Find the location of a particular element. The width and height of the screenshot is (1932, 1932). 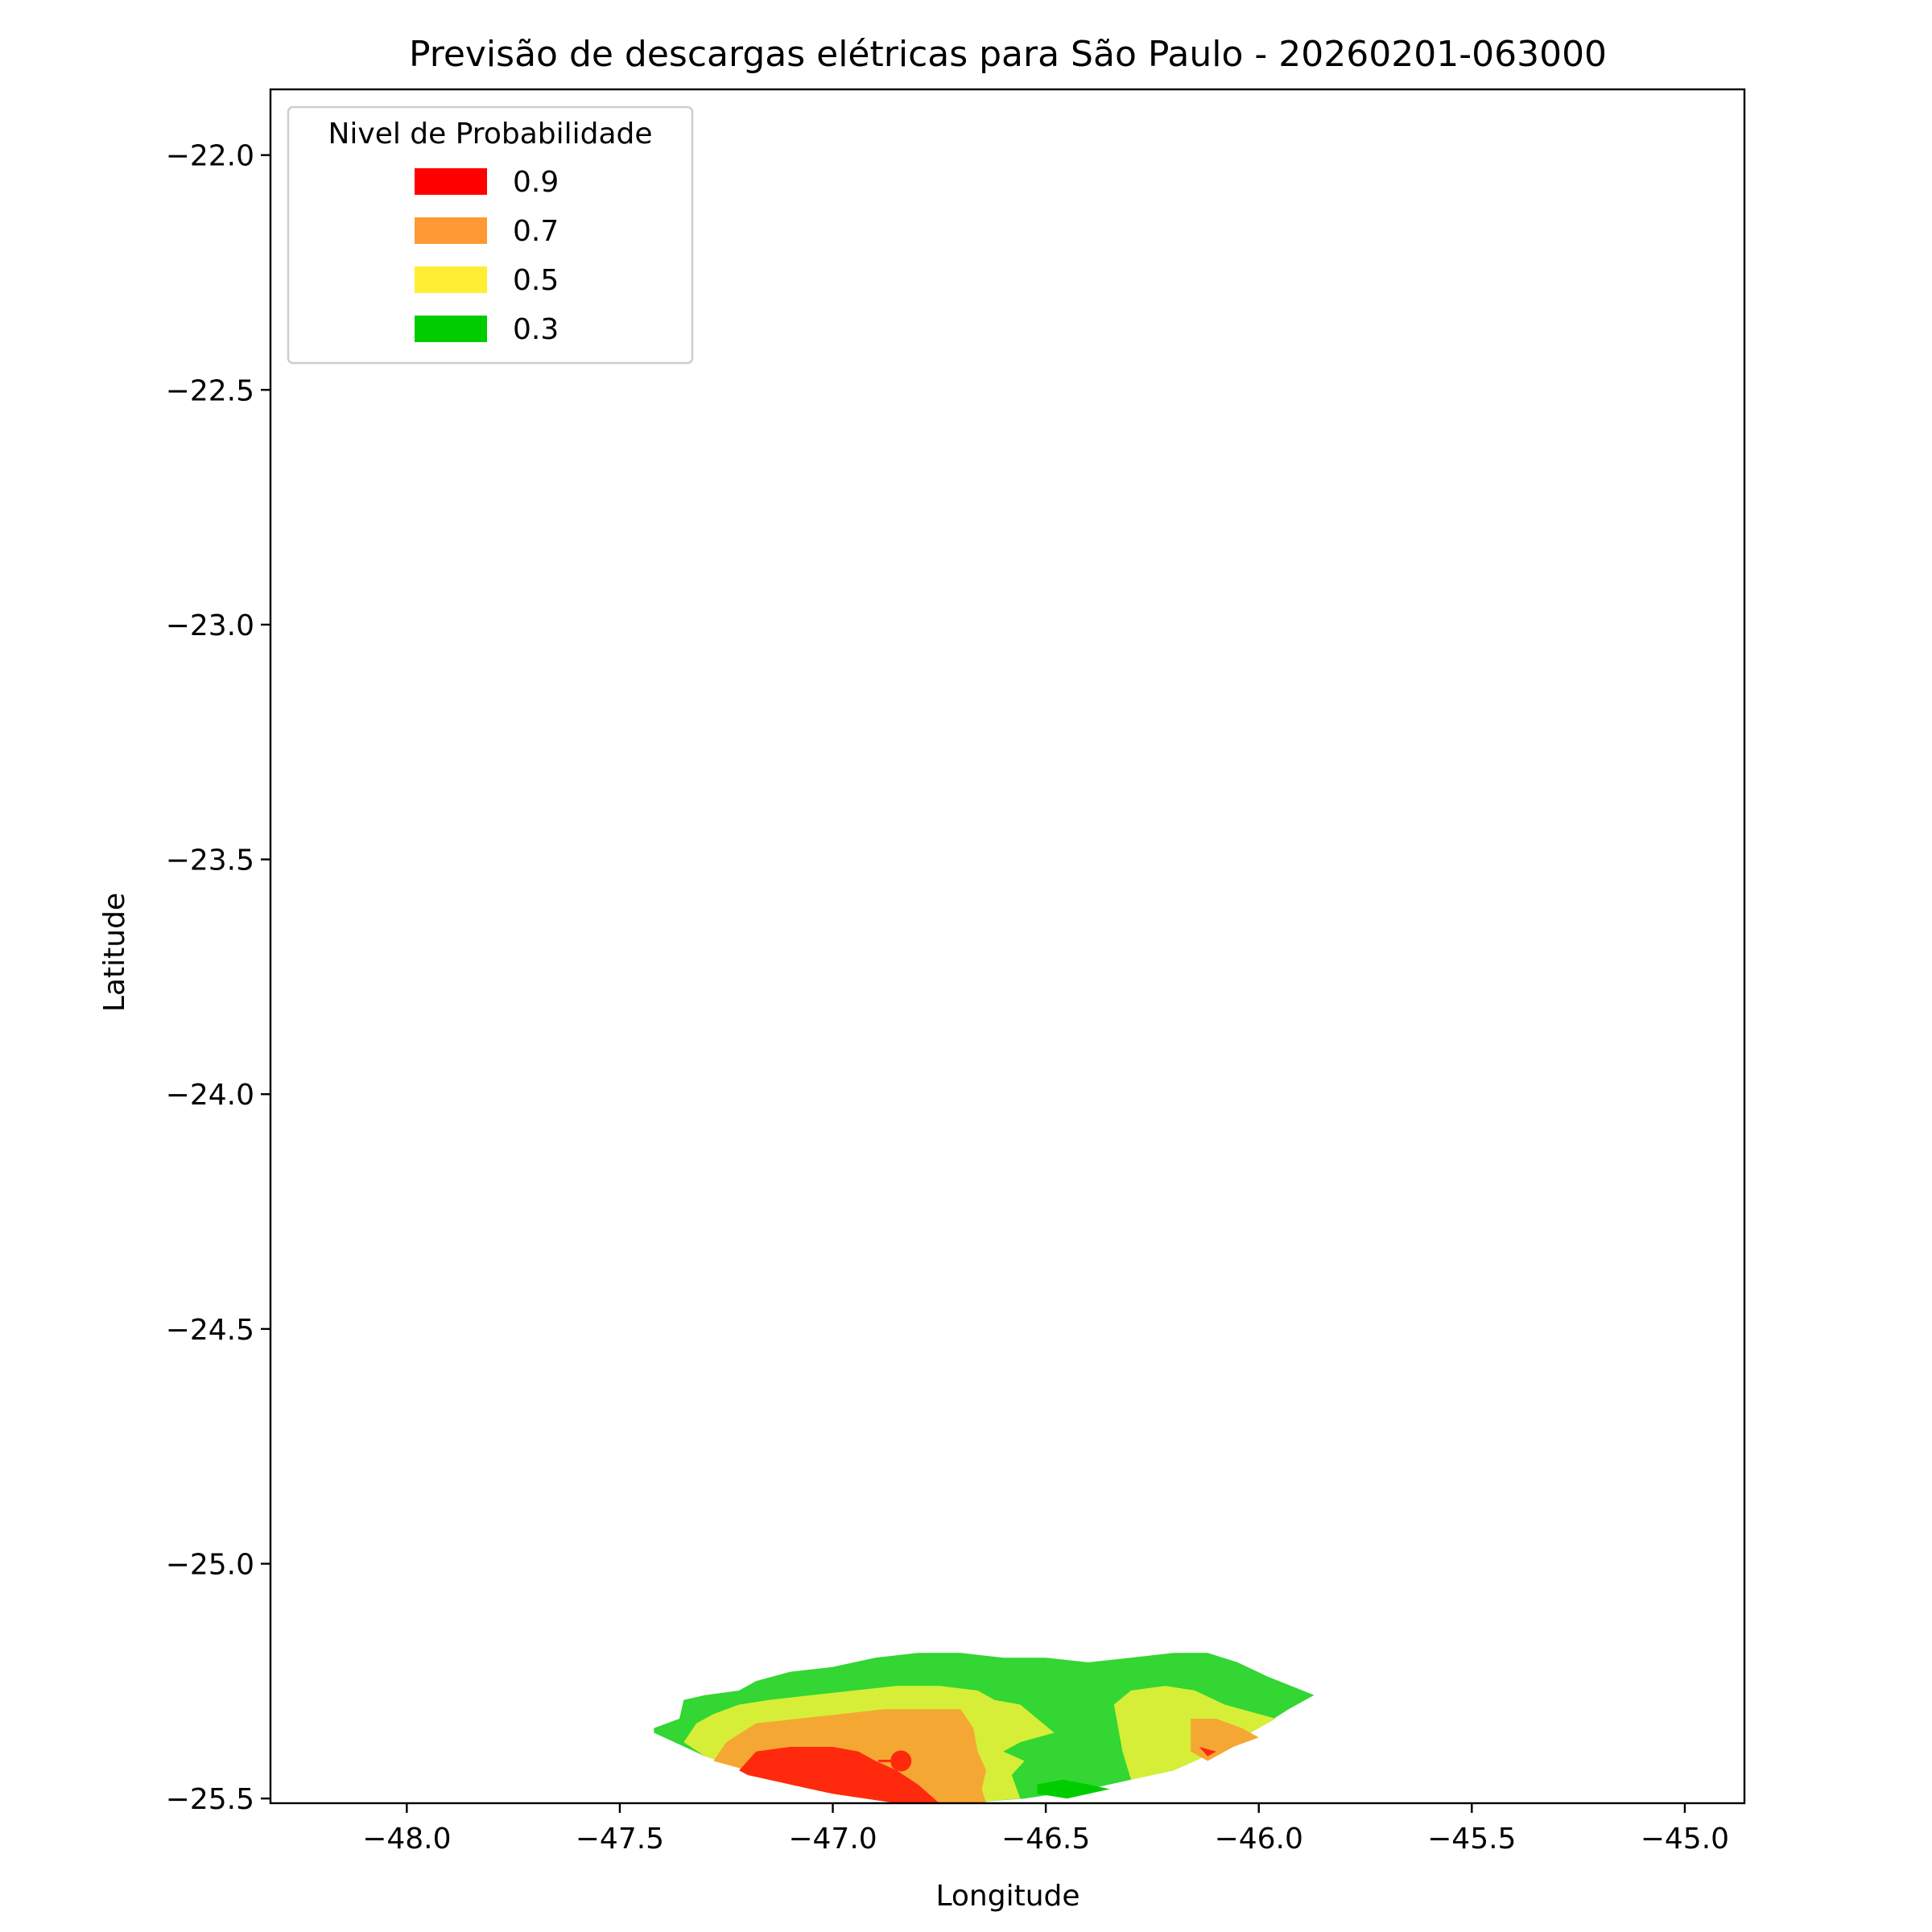

x-tick-label: −48.0 is located at coordinates (406, 1839).